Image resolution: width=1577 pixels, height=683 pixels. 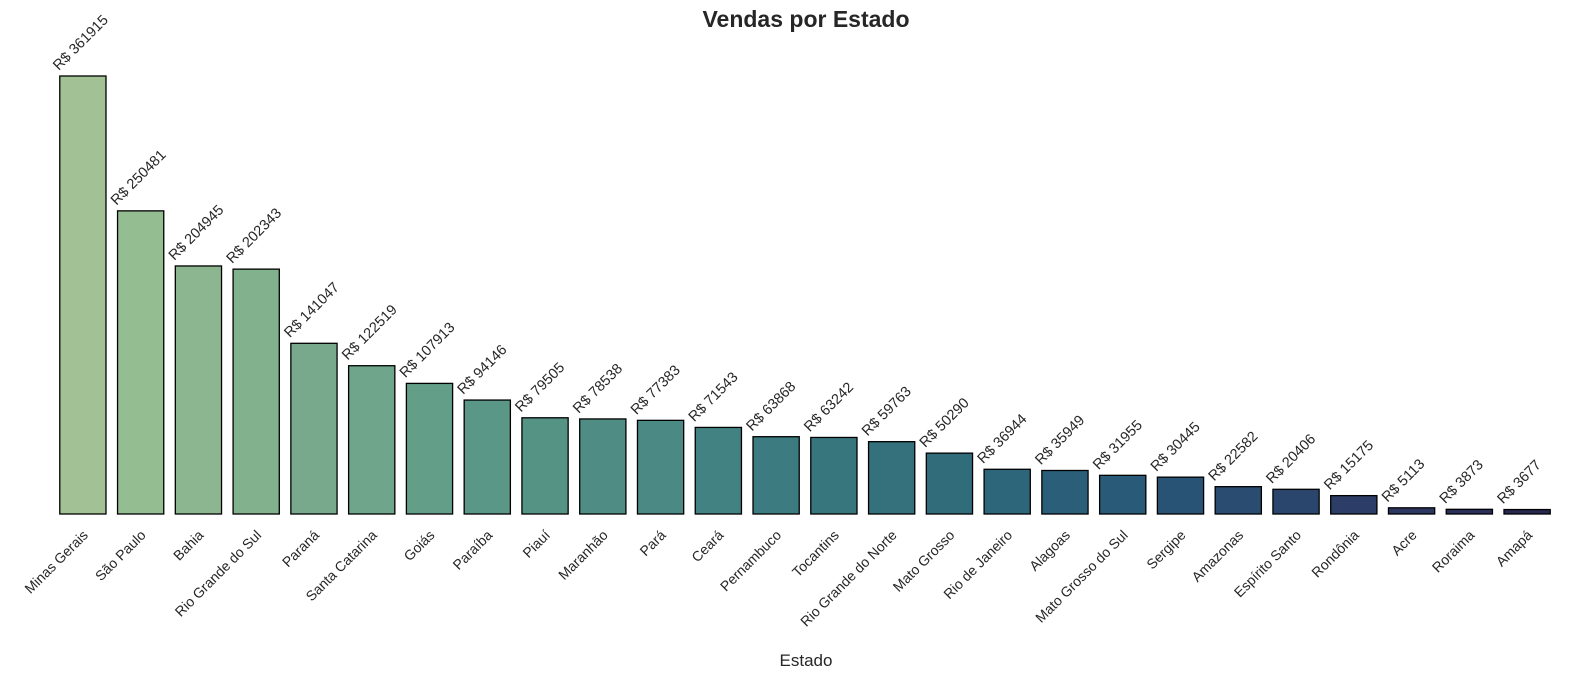 What do you see at coordinates (138, 177) in the screenshot?
I see `data-label: R$ 250481` at bounding box center [138, 177].